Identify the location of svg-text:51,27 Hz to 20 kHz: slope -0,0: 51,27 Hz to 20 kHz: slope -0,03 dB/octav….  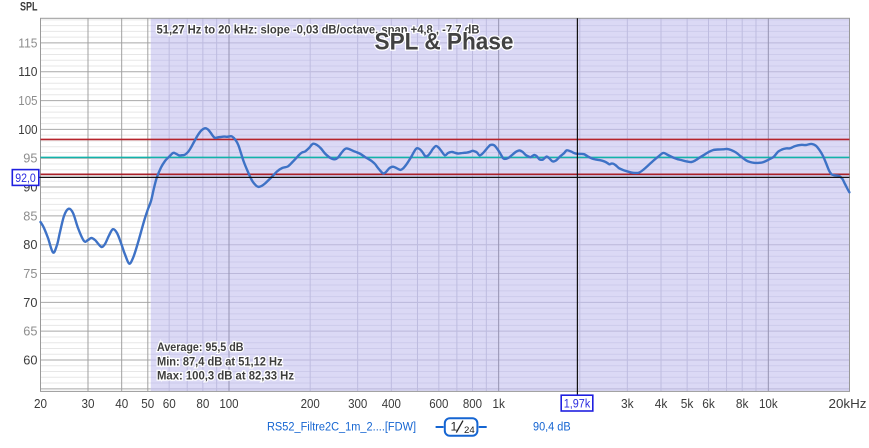
(318, 30).